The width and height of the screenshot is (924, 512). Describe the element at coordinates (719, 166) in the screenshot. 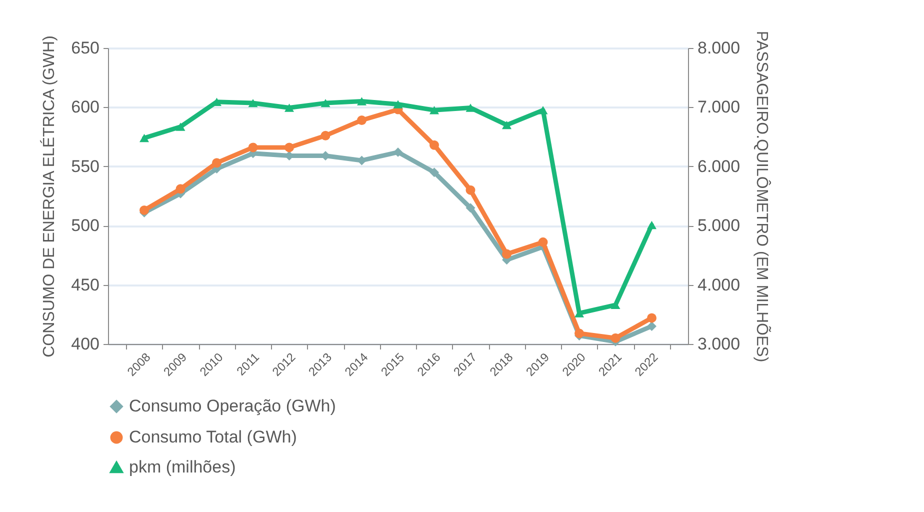

I see `y2-tick-label: 6.000` at that location.